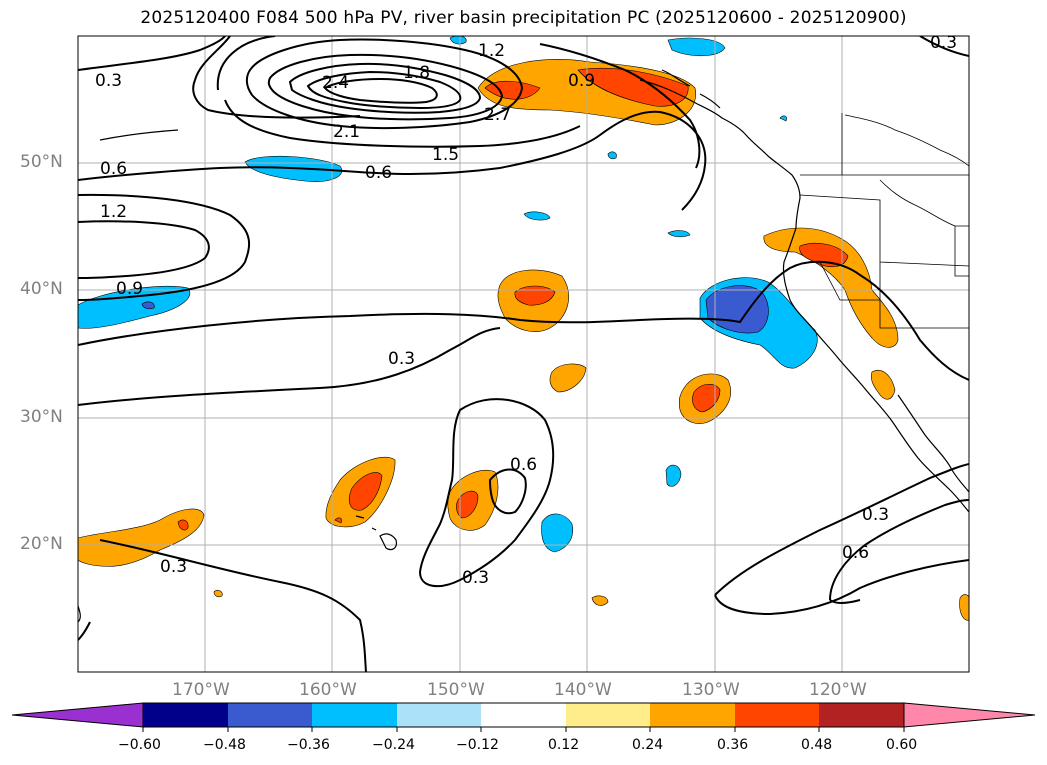 This screenshot has height=765, width=1047. What do you see at coordinates (733, 745) in the screenshot?
I see `colorbar-tick-label: 0.36` at bounding box center [733, 745].